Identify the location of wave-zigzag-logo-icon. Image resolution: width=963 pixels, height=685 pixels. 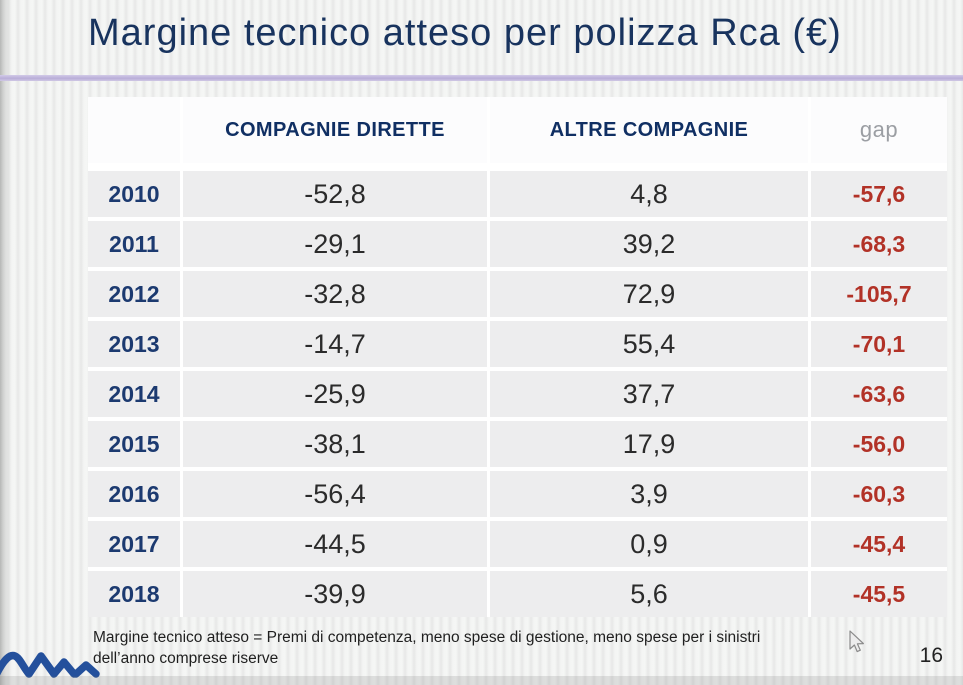
(50, 664).